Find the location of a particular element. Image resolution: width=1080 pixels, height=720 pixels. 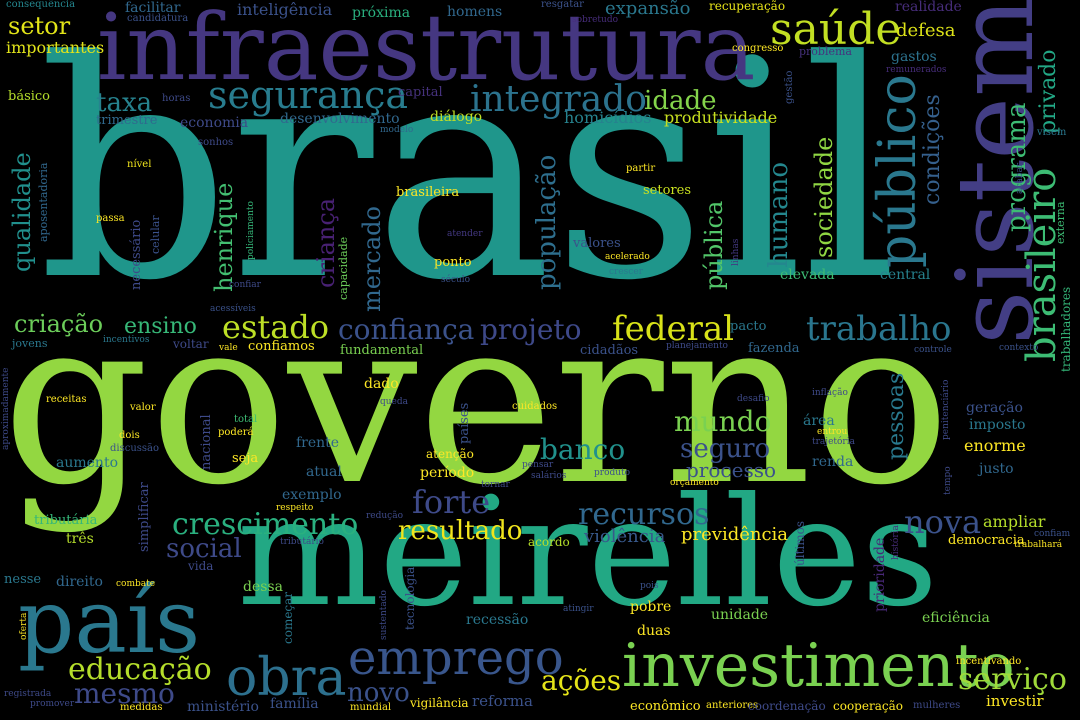

word-cooperacao: cooperação is located at coordinates (868, 706).